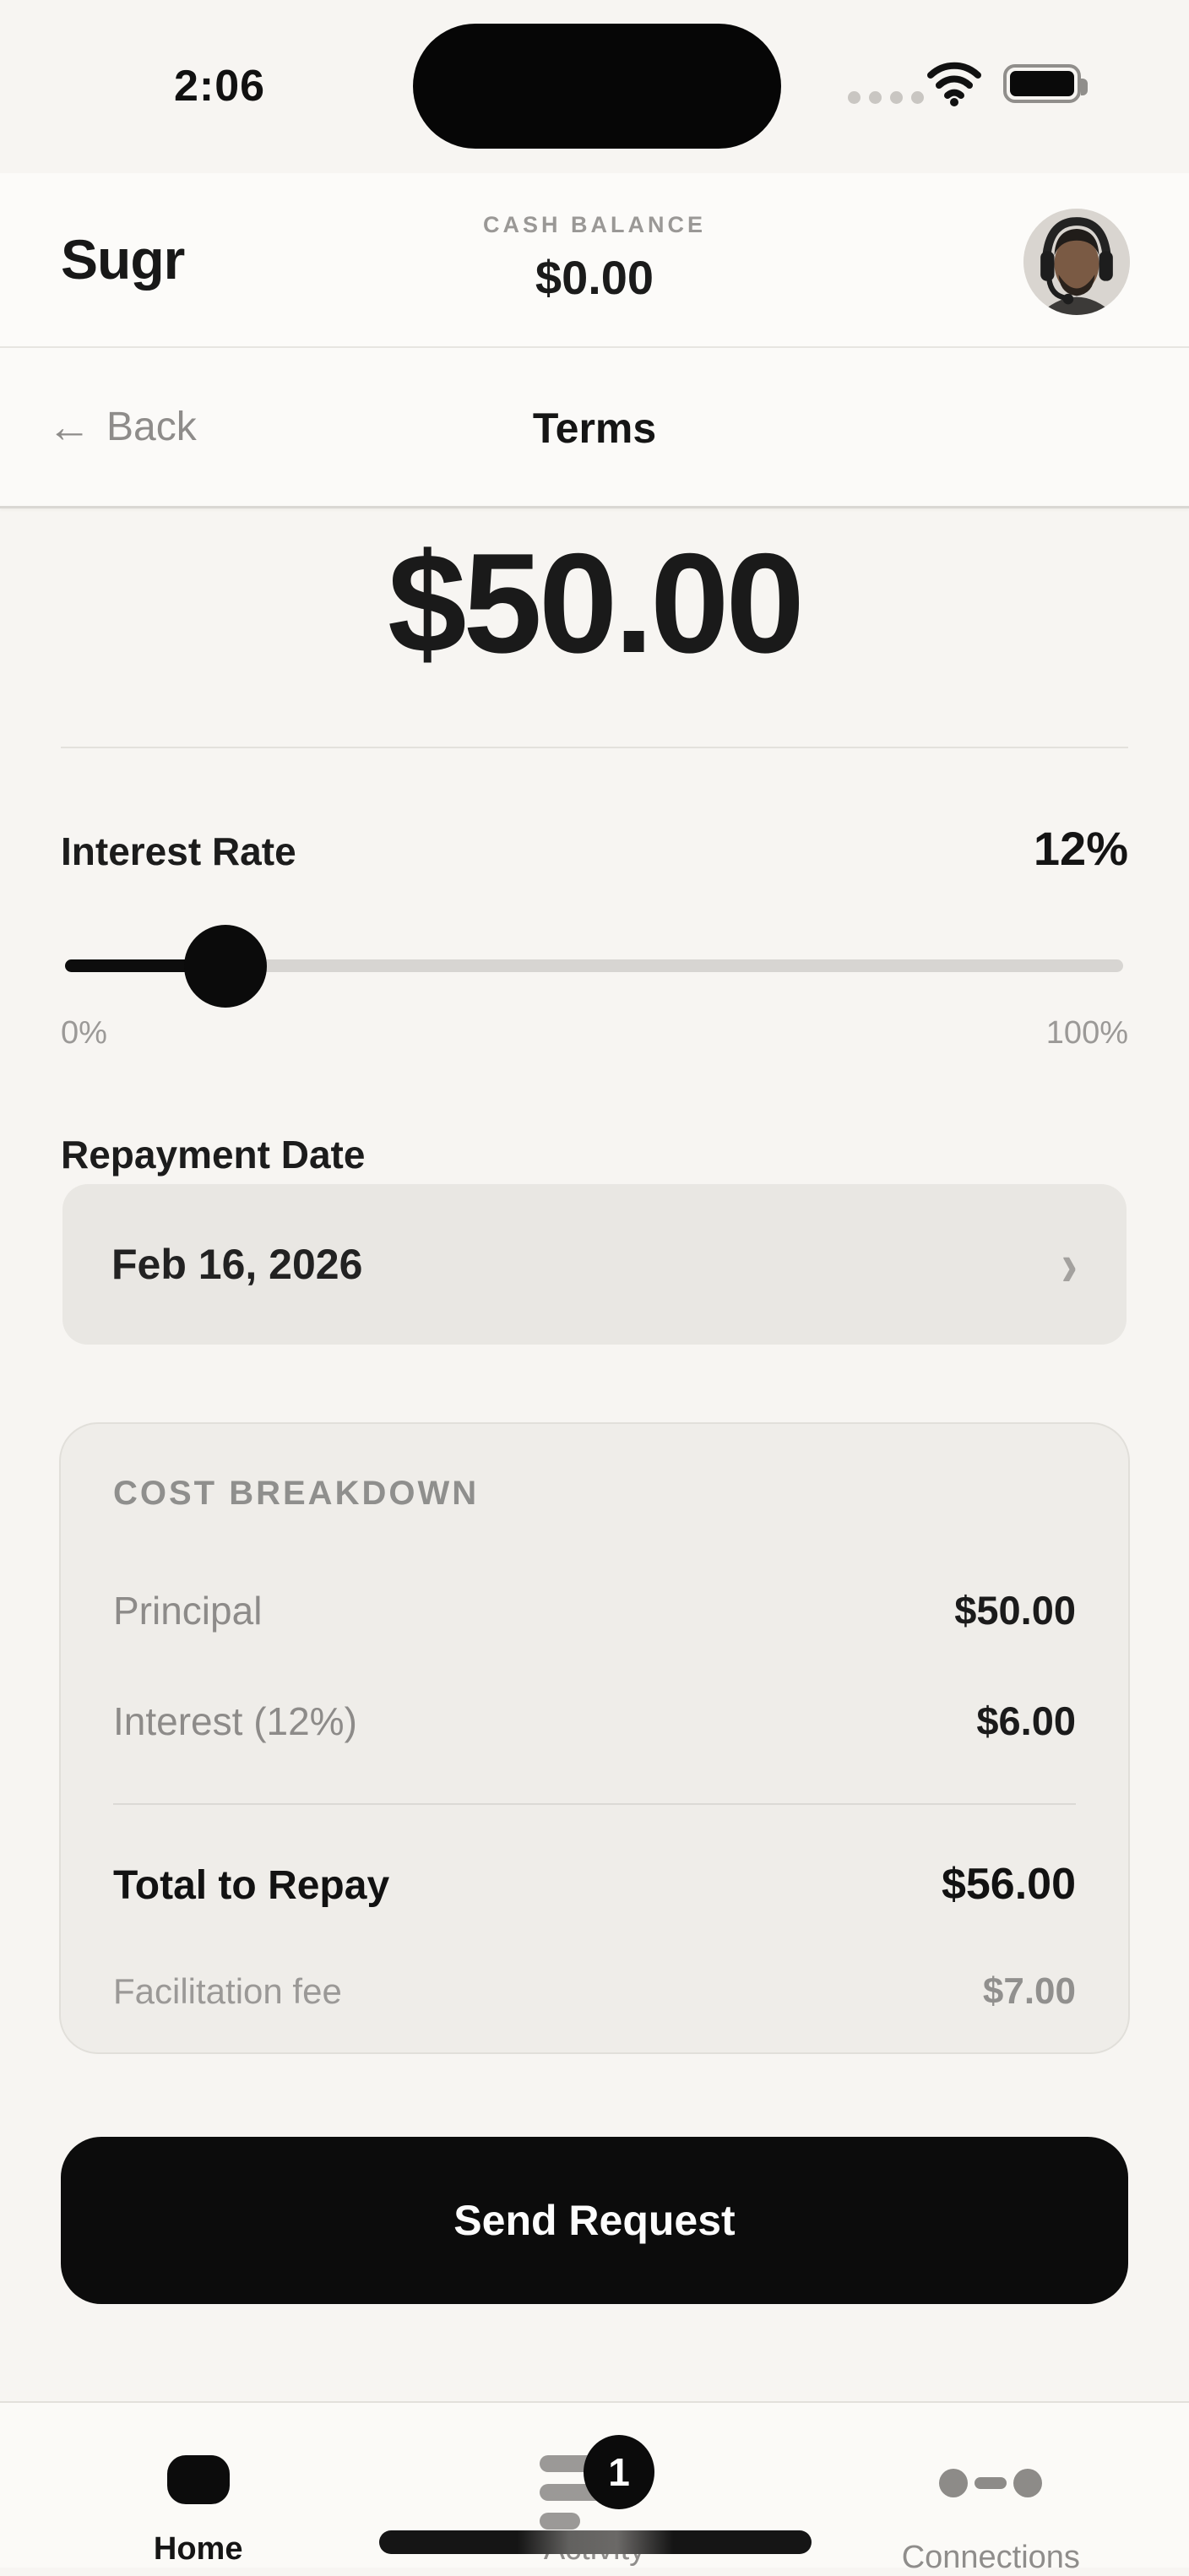 This screenshot has width=1189, height=2576. What do you see at coordinates (954, 84) in the screenshot?
I see `wifi-icon` at bounding box center [954, 84].